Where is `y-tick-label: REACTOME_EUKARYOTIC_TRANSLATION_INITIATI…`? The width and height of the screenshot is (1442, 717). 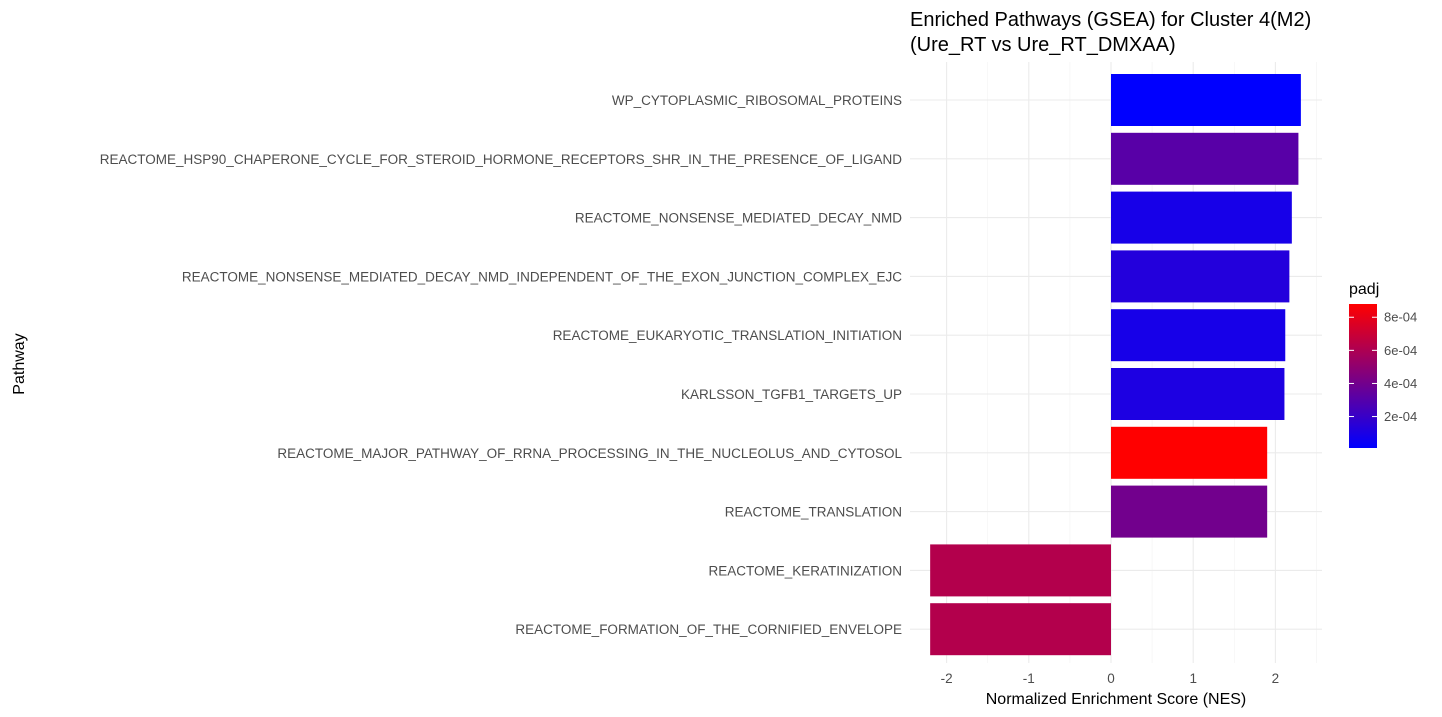 y-tick-label: REACTOME_EUKARYOTIC_TRANSLATION_INITIATI… is located at coordinates (727, 335).